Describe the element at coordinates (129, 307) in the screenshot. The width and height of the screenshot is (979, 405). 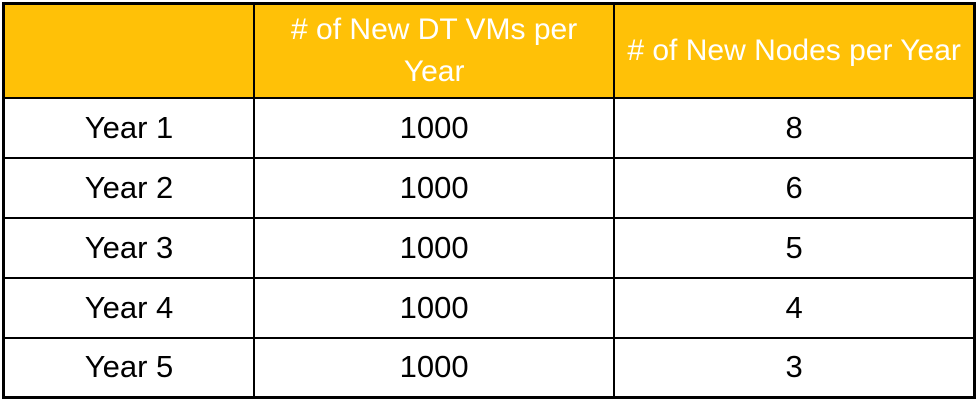
I see `row-label: Year 4` at that location.